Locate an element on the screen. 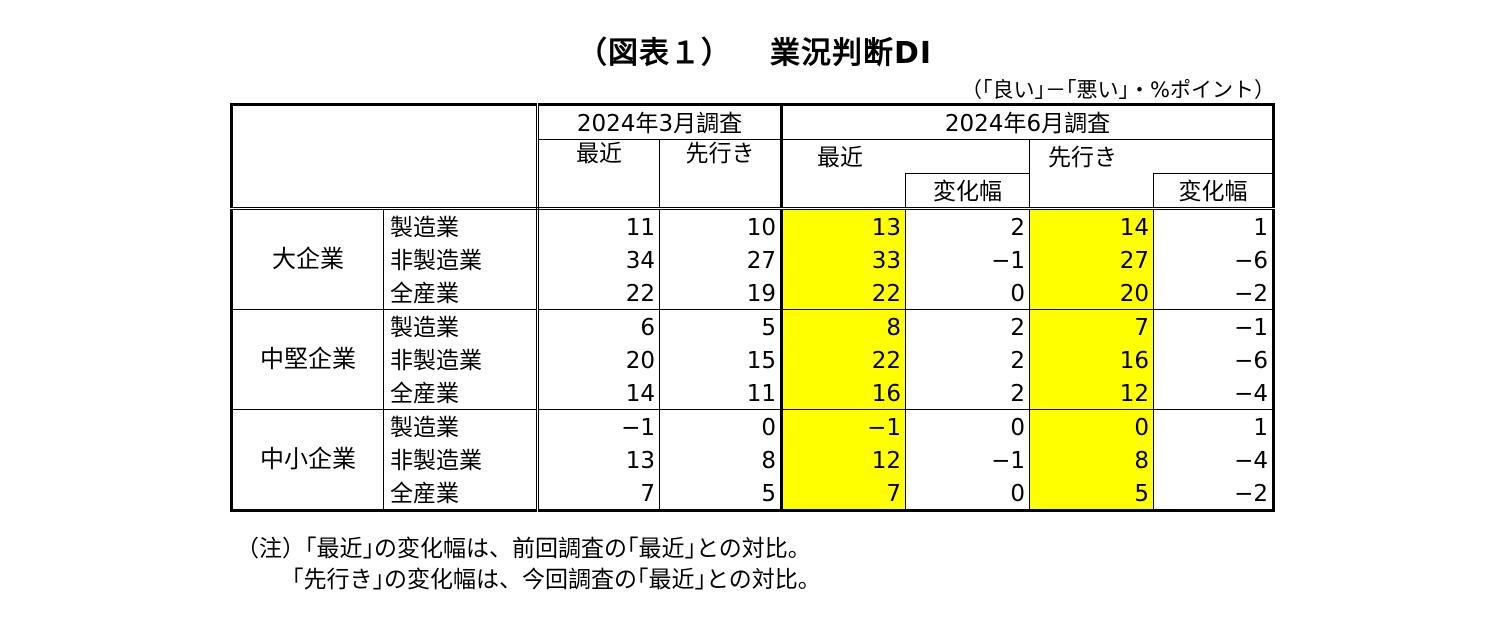 The width and height of the screenshot is (1509, 626). value-june-outlook: 7 is located at coordinates (1091, 326).